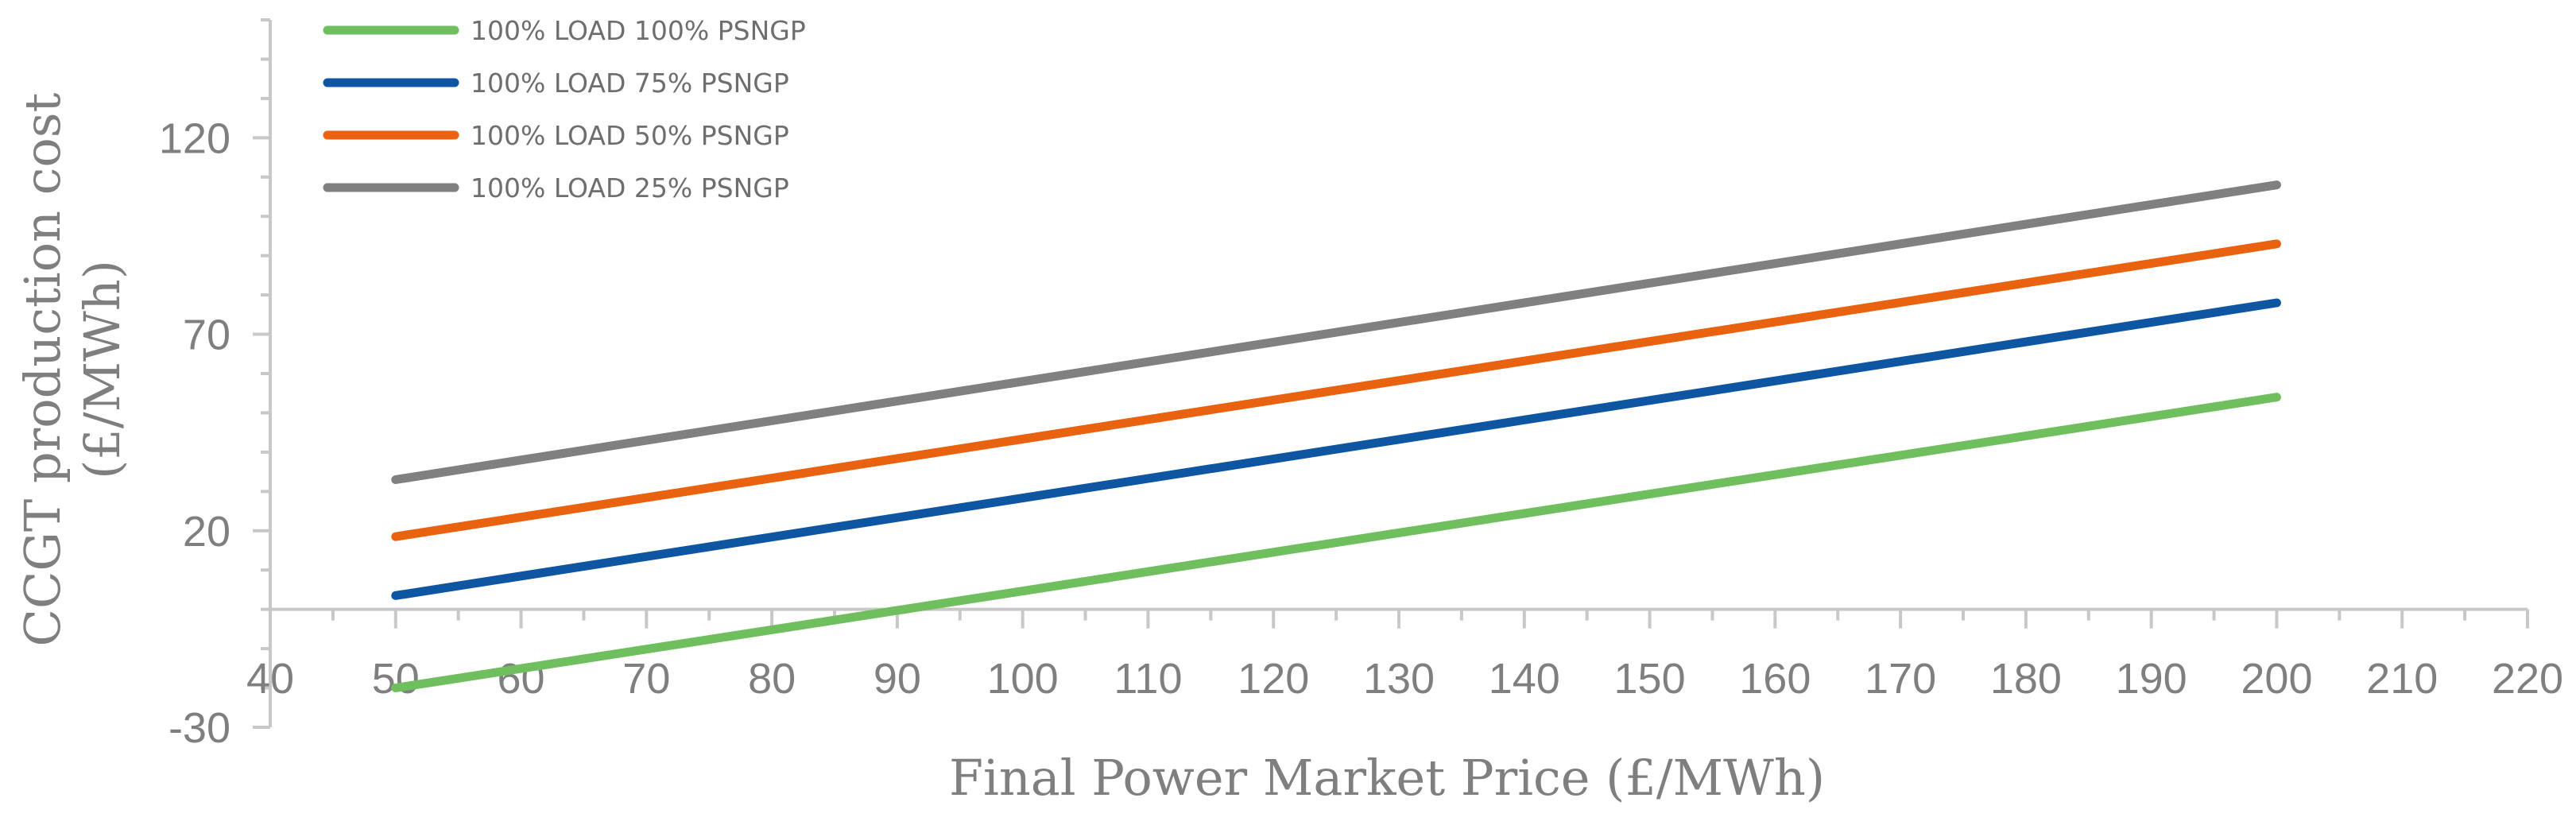 This screenshot has width=2576, height=825. What do you see at coordinates (646, 679) in the screenshot?
I see `x-tick-label: 70` at bounding box center [646, 679].